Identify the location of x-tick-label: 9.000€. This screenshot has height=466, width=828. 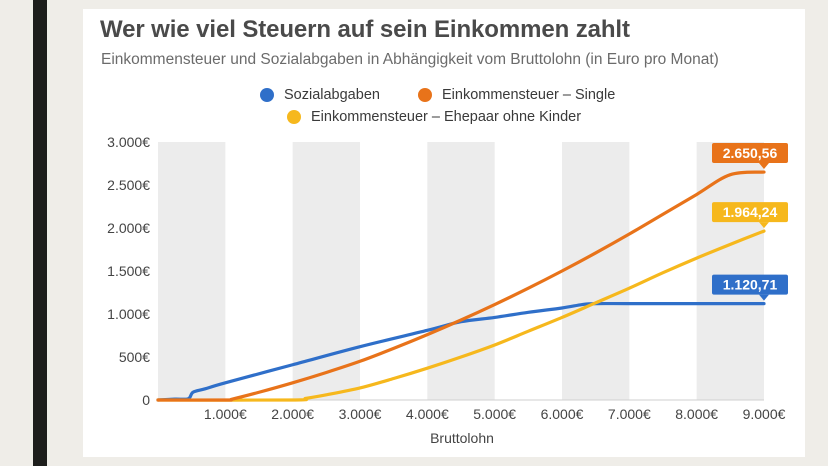
(764, 414).